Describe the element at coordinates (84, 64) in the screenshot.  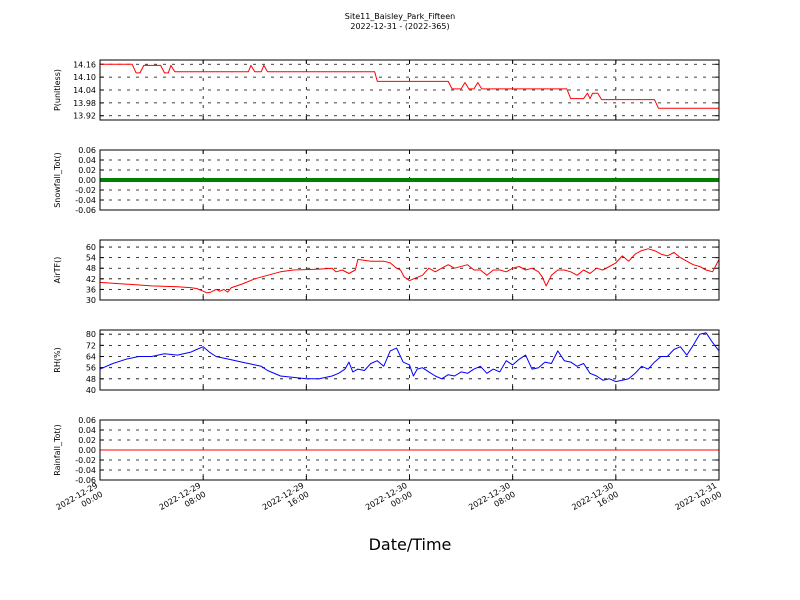
I see `y-tick-label: 14.16` at that location.